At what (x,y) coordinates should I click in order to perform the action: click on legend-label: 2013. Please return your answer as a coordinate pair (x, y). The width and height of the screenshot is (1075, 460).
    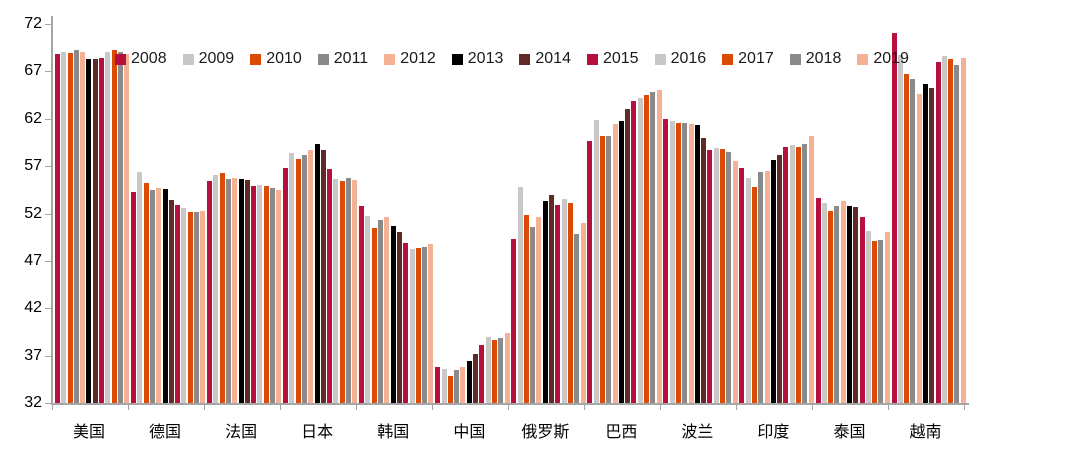
    Looking at the image, I should click on (485, 58).